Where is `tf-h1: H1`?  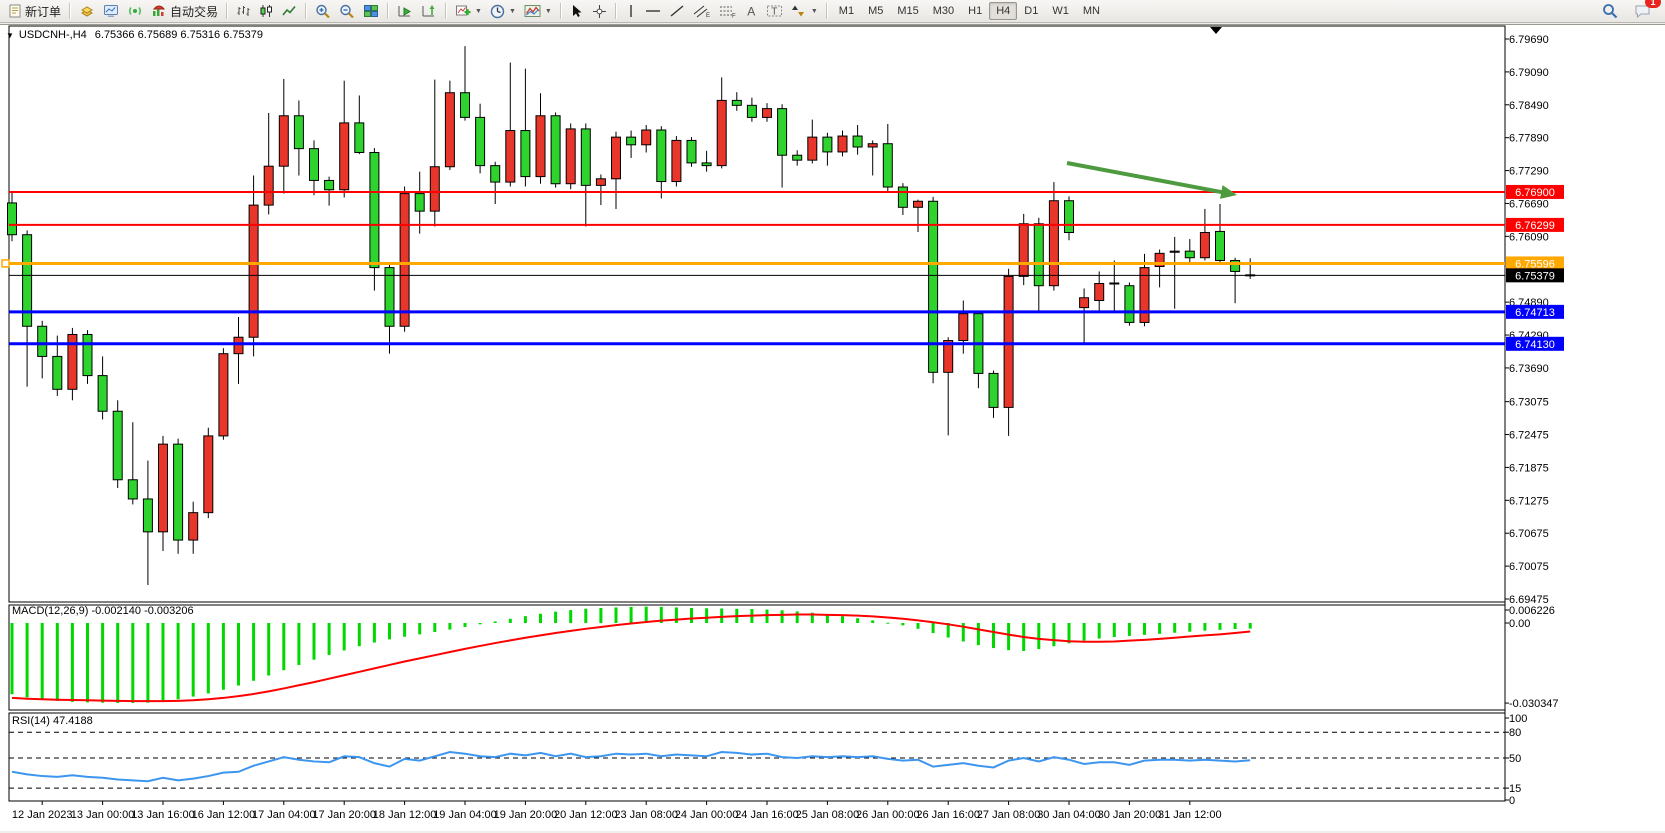 tf-h1: H1 is located at coordinates (975, 11).